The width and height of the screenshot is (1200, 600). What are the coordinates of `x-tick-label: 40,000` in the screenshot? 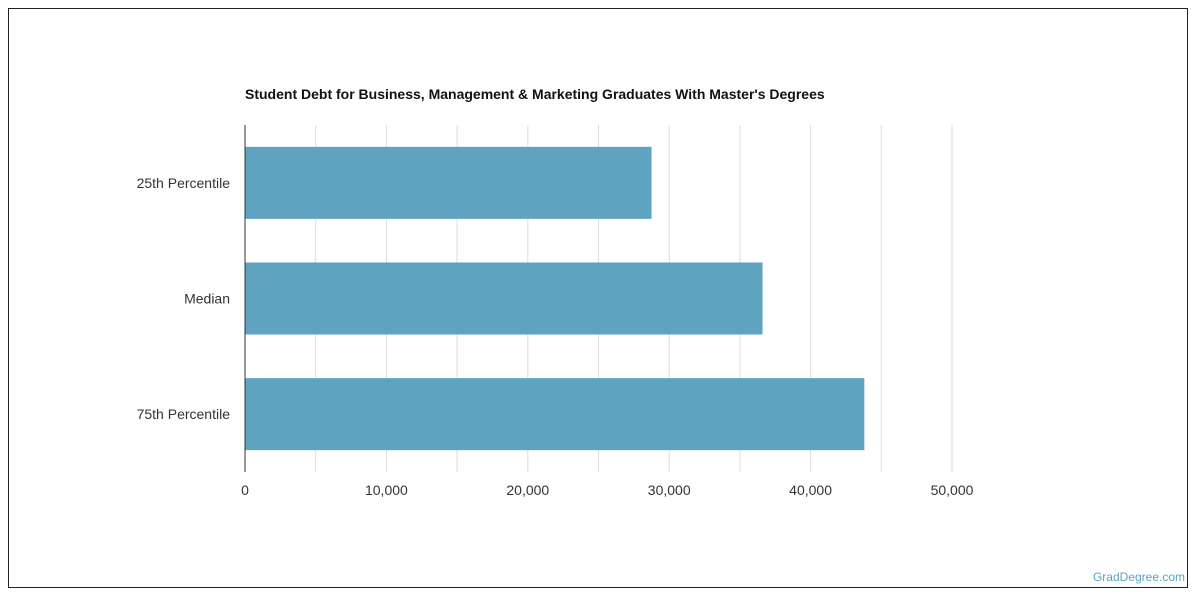 It's located at (810, 490).